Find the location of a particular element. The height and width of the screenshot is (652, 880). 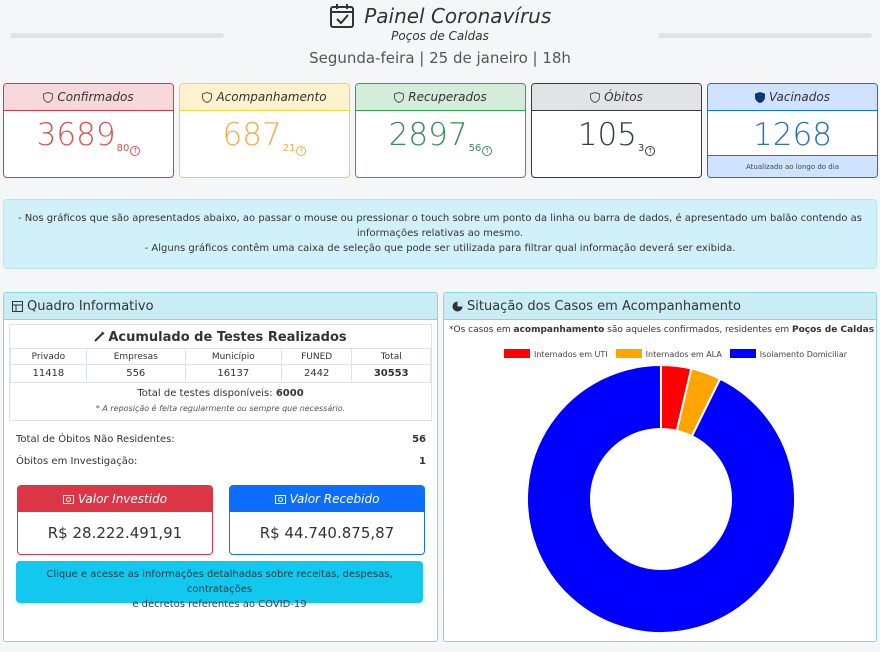

legend-label: Internados em UTI is located at coordinates (571, 354).